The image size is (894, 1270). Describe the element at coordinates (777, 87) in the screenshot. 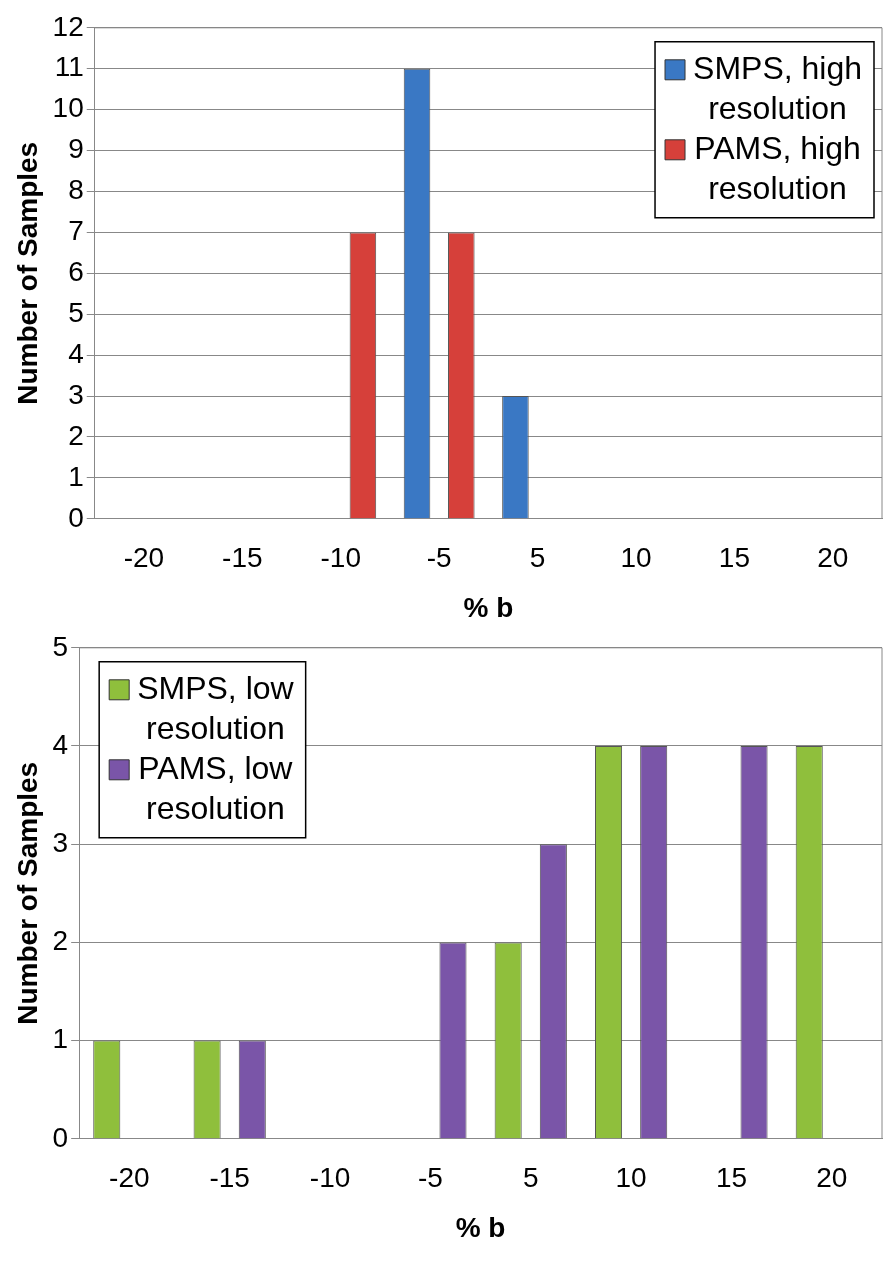

I see `legend-label: SMPS, high resolution` at that location.